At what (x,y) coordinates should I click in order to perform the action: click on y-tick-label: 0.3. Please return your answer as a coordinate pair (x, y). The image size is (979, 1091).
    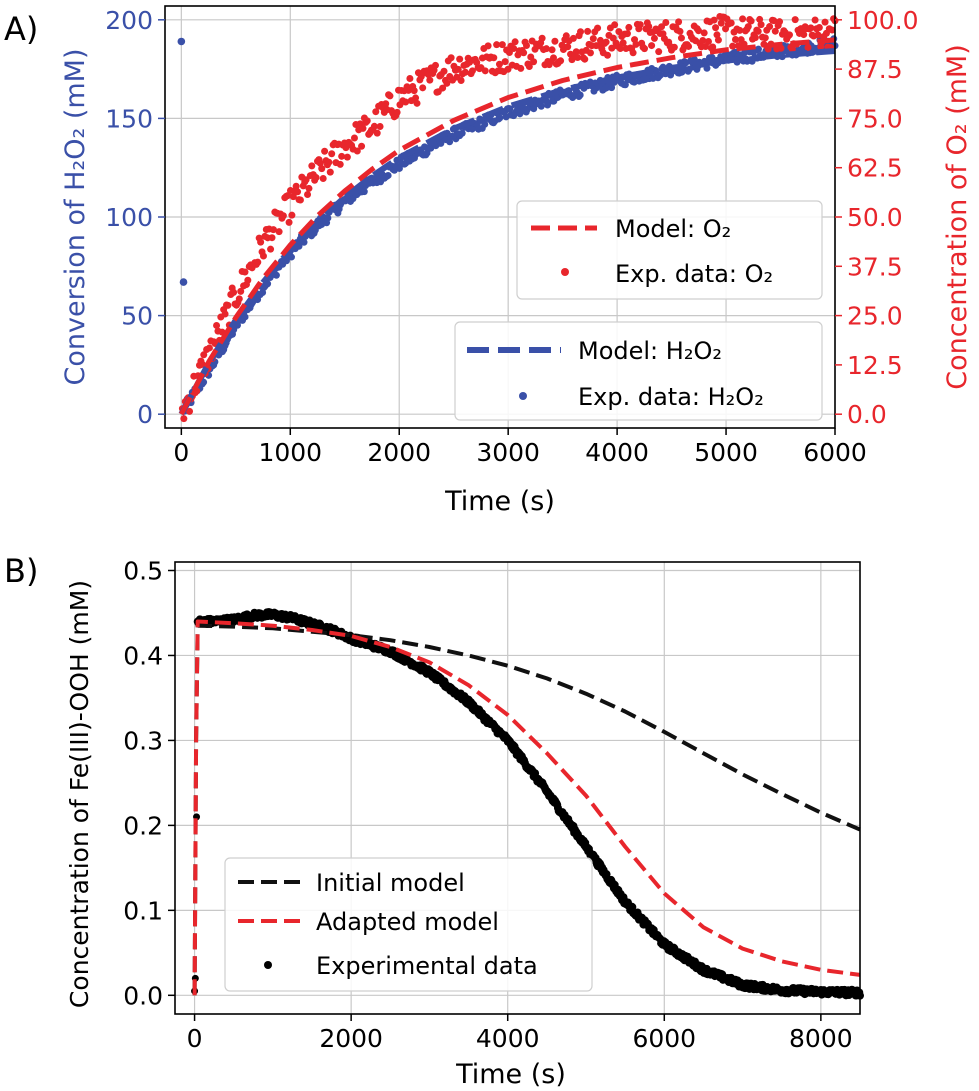
    Looking at the image, I should click on (143, 740).